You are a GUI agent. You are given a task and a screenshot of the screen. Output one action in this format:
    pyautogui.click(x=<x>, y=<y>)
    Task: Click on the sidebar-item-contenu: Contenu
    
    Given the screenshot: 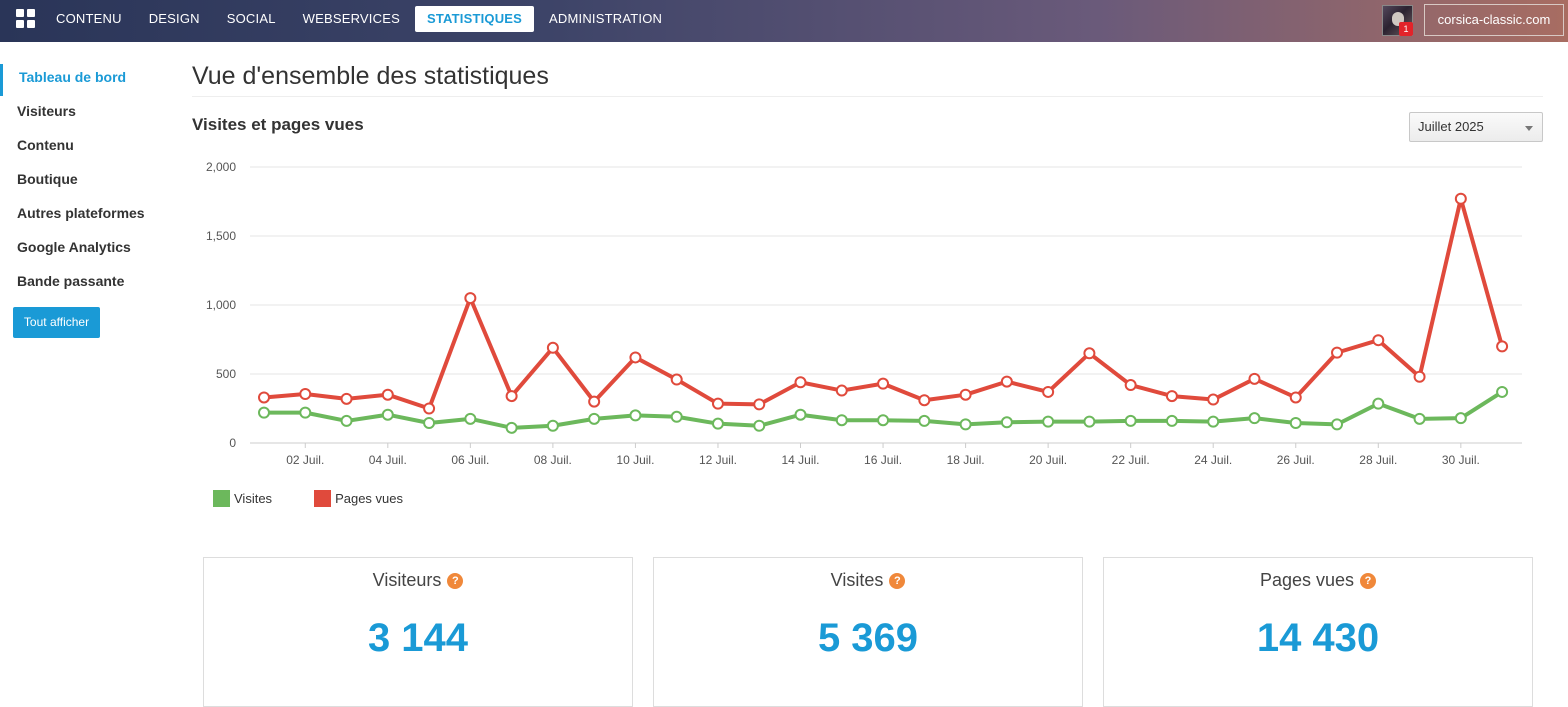 What is the action you would take?
    pyautogui.click(x=45, y=145)
    